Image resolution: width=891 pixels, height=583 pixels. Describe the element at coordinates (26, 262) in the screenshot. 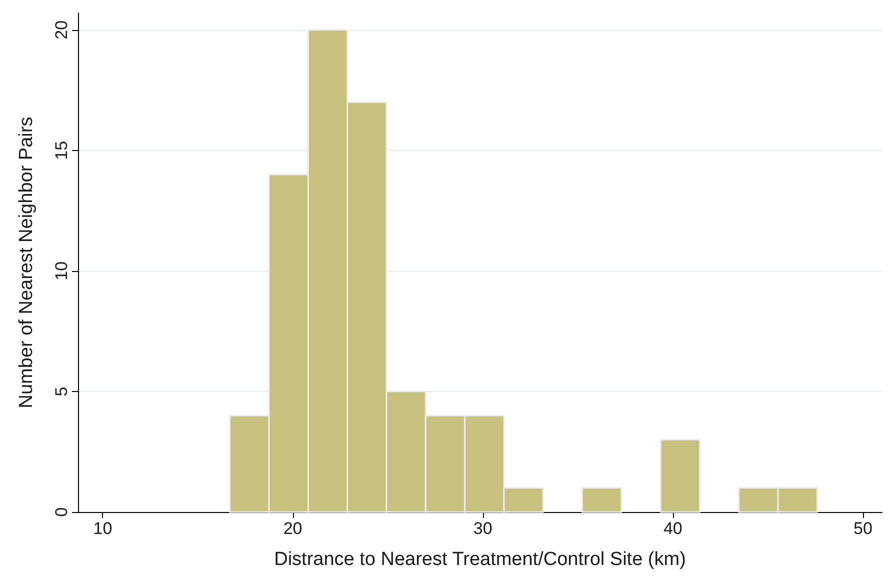

I see `y-axis-title: Number of Nearest Neighbor Pairs` at that location.